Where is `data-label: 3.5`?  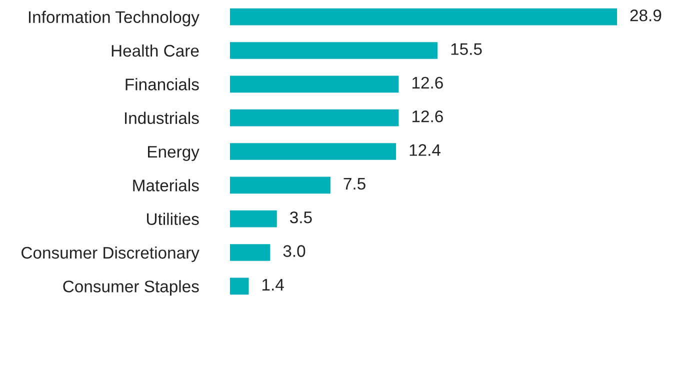 data-label: 3.5 is located at coordinates (301, 218).